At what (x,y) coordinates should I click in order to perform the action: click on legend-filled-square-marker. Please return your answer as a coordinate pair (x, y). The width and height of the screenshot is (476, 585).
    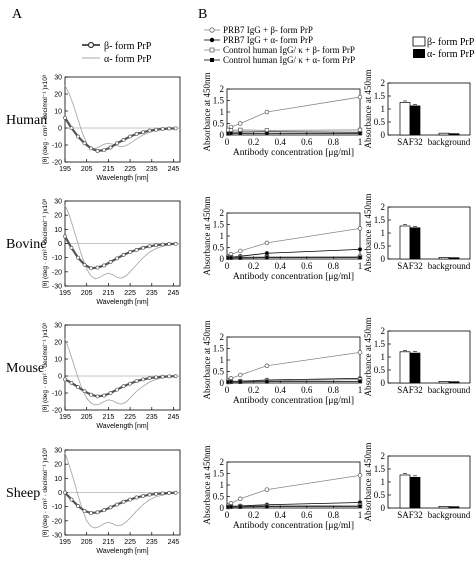
    Looking at the image, I should click on (212, 60).